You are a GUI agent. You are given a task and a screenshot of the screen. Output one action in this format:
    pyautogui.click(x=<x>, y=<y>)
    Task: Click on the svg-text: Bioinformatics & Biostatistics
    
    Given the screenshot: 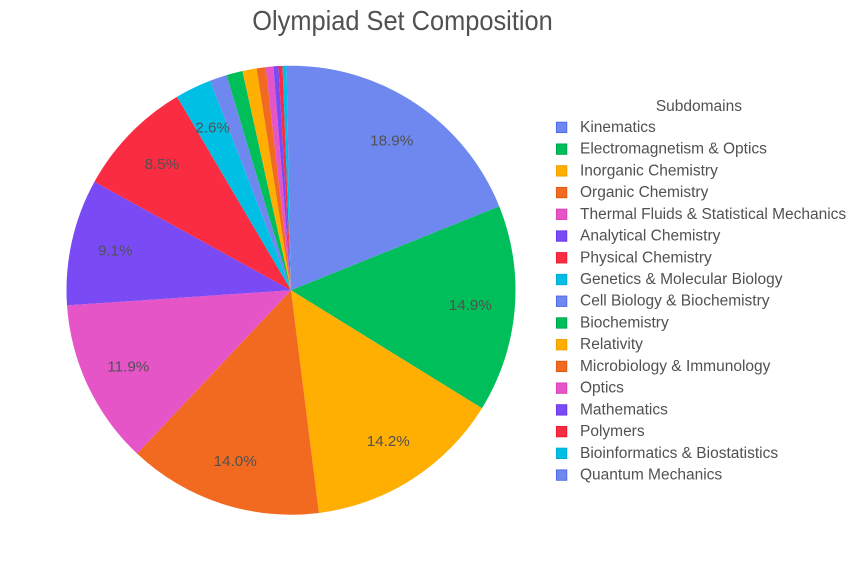 What is the action you would take?
    pyautogui.click(x=679, y=453)
    